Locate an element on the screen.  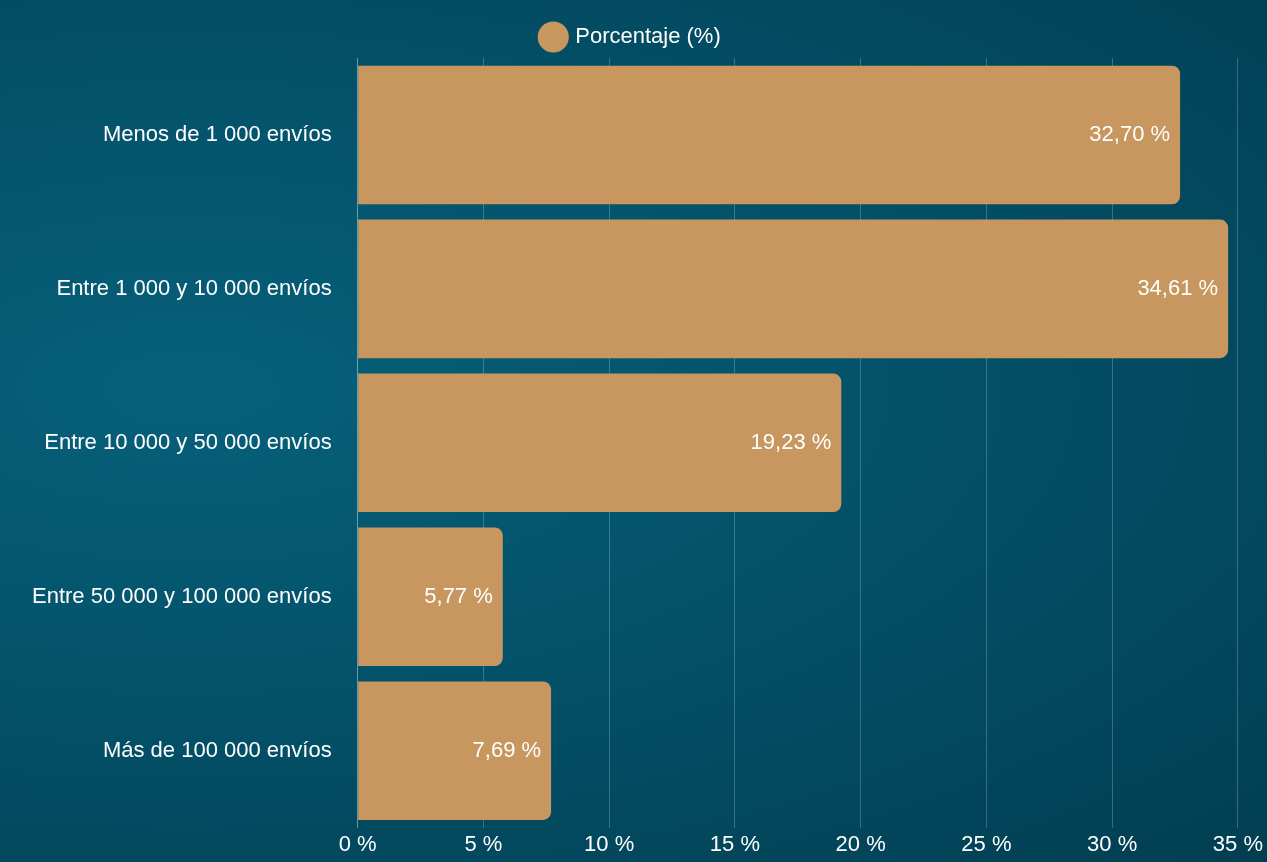
y-tick-label: Menos de 1 000 envíos is located at coordinates (217, 134).